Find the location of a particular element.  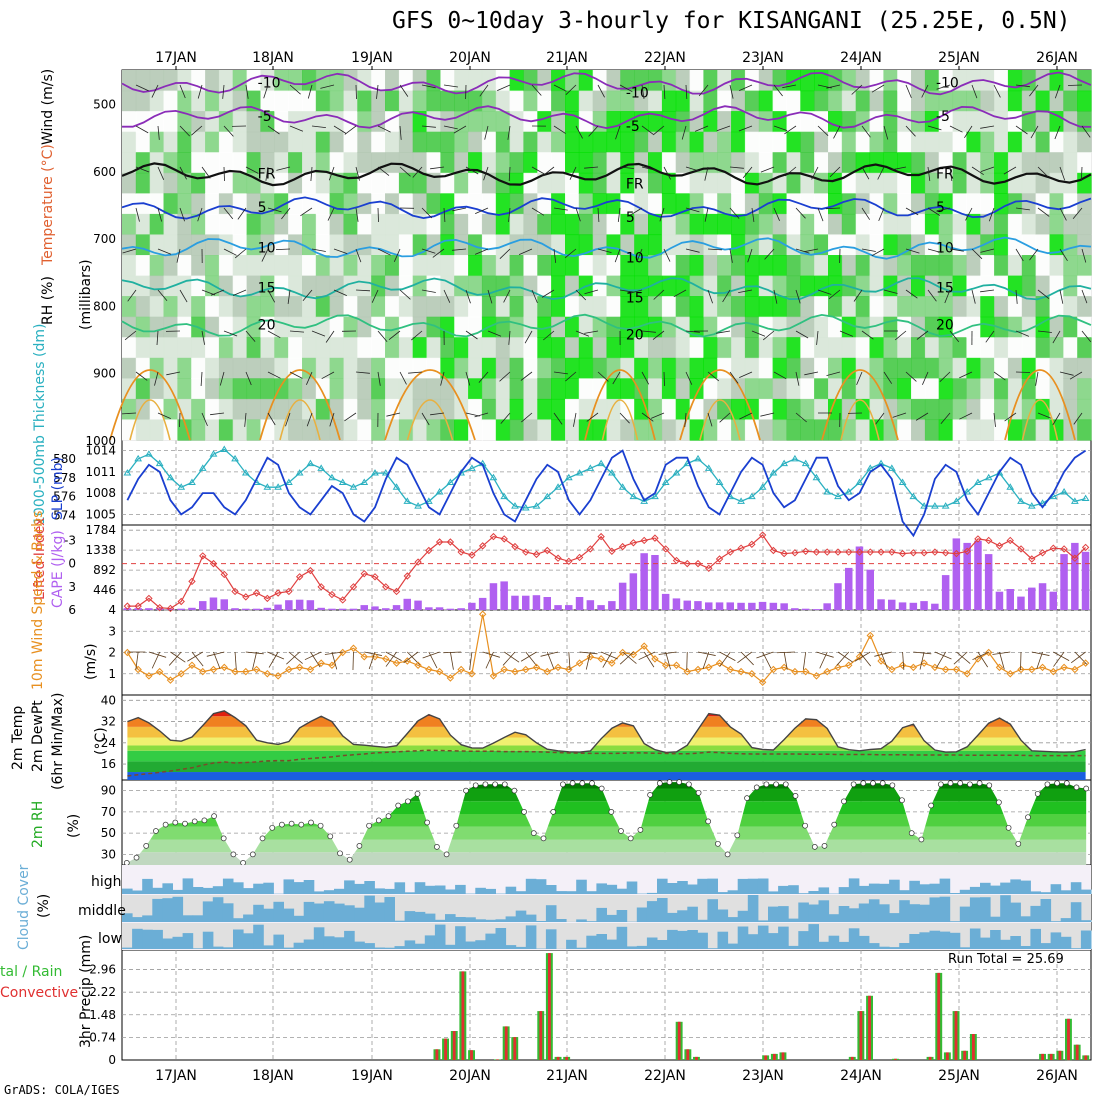

temp-band is located at coordinates (606, 767).